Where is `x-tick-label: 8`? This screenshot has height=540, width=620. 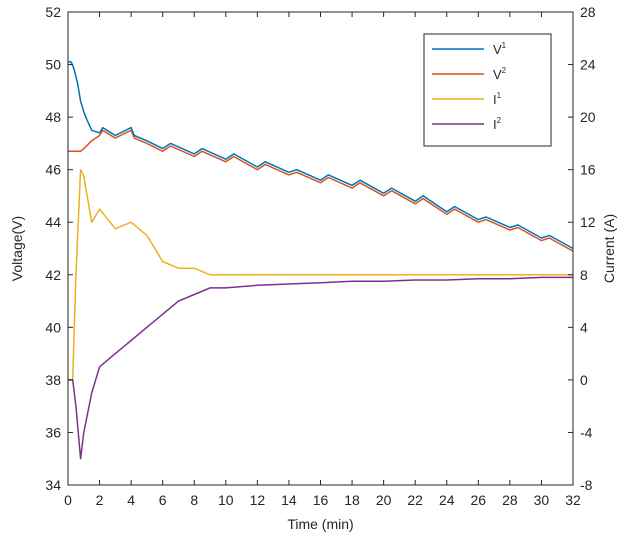 x-tick-label: 8 is located at coordinates (194, 500).